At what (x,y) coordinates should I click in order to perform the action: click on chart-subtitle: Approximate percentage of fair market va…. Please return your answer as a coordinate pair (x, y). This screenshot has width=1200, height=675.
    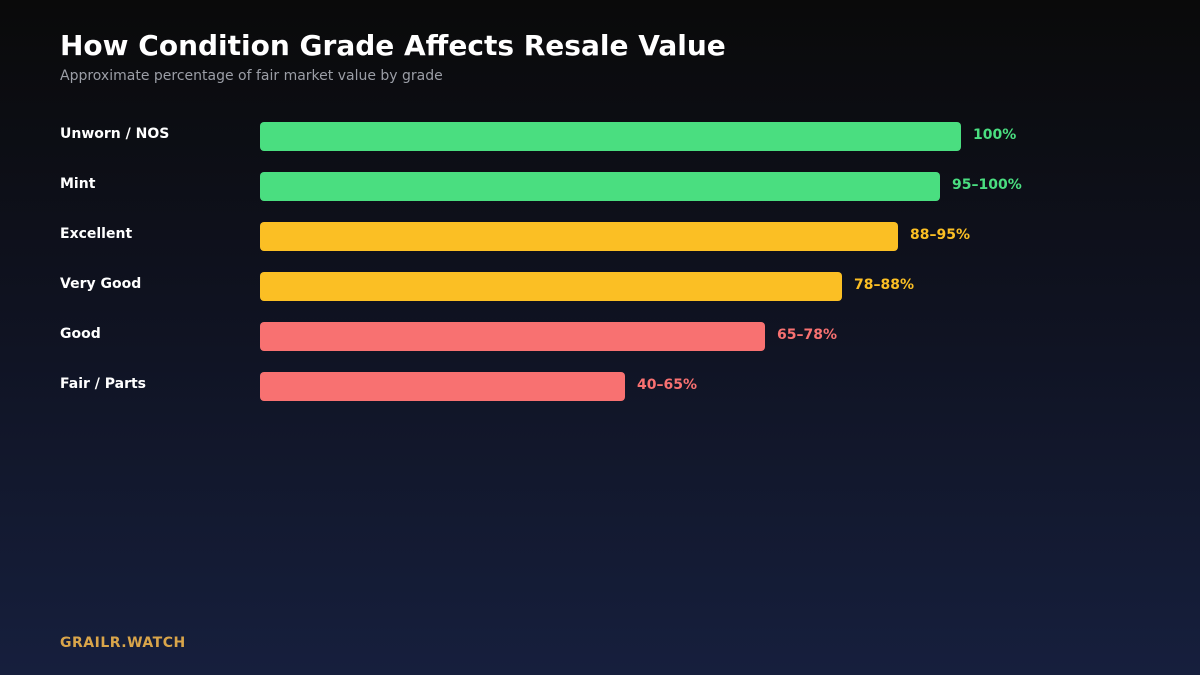
    Looking at the image, I should click on (251, 76).